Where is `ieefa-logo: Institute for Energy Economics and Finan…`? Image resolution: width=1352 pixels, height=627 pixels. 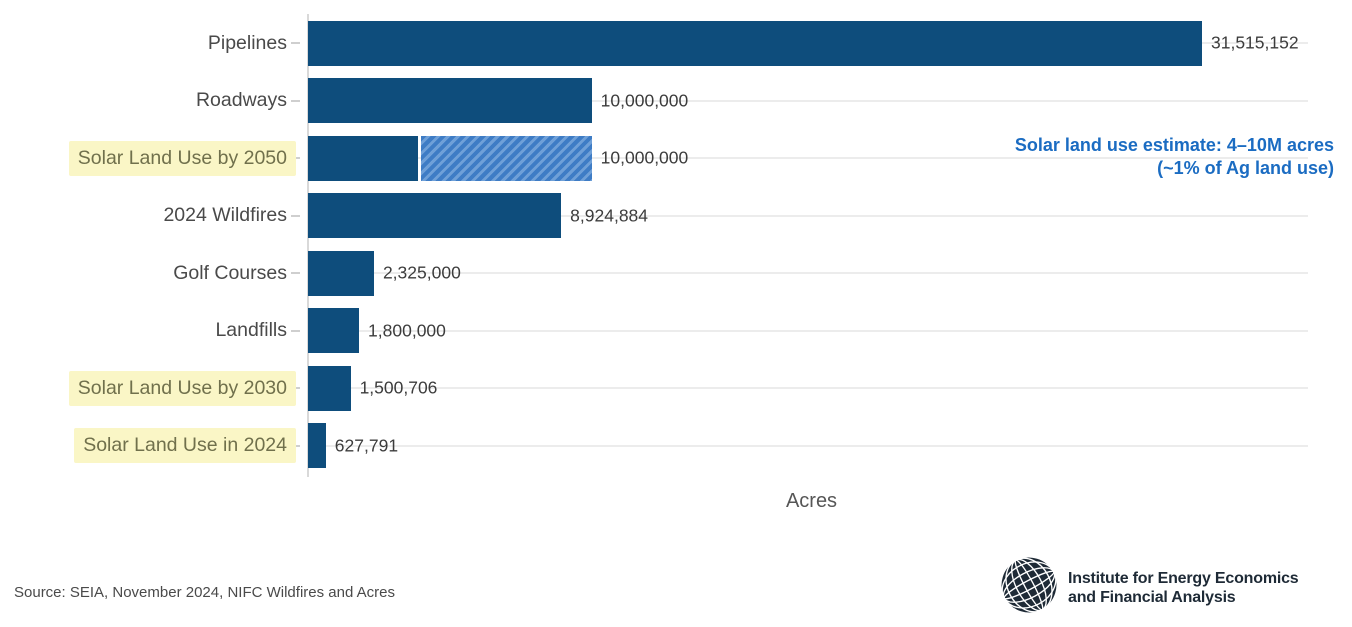
ieefa-logo: Institute for Energy Economics and Finan… is located at coordinates (1148, 587).